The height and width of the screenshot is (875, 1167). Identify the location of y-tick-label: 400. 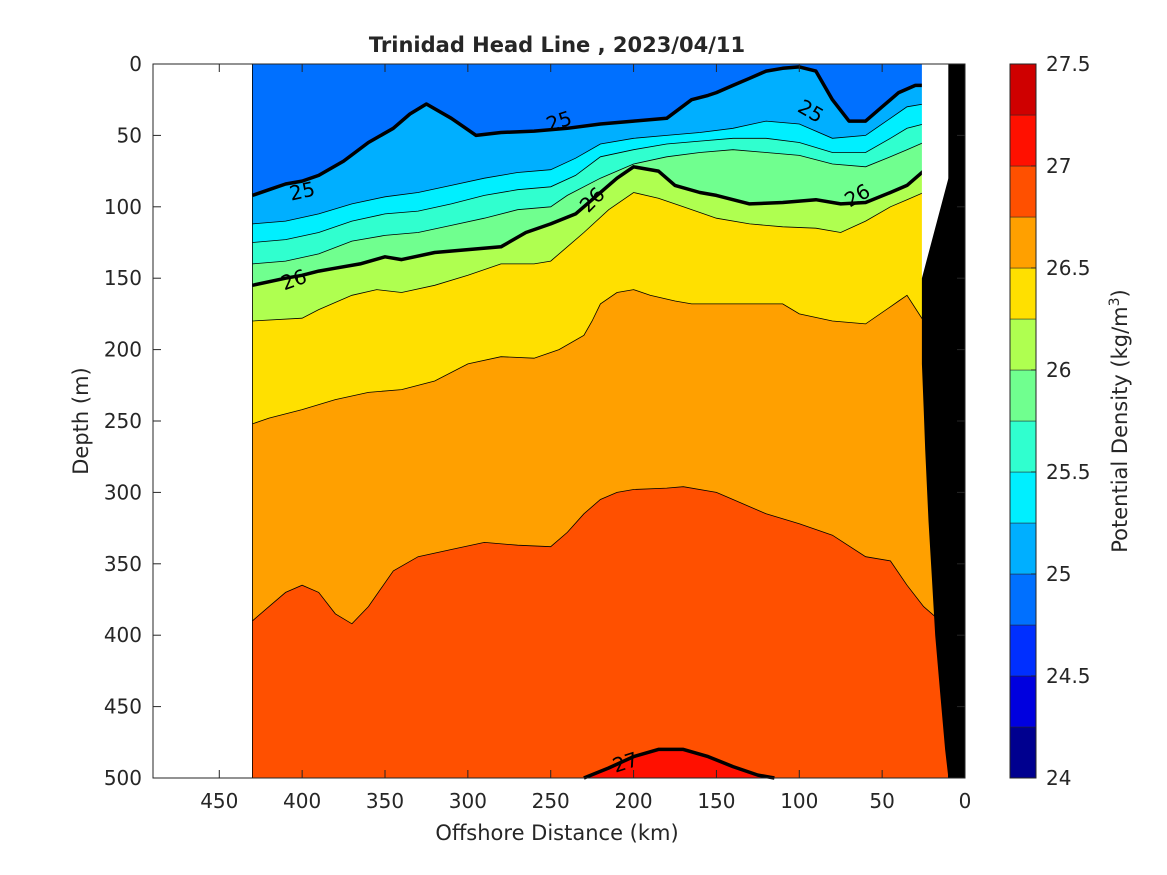
(123, 635).